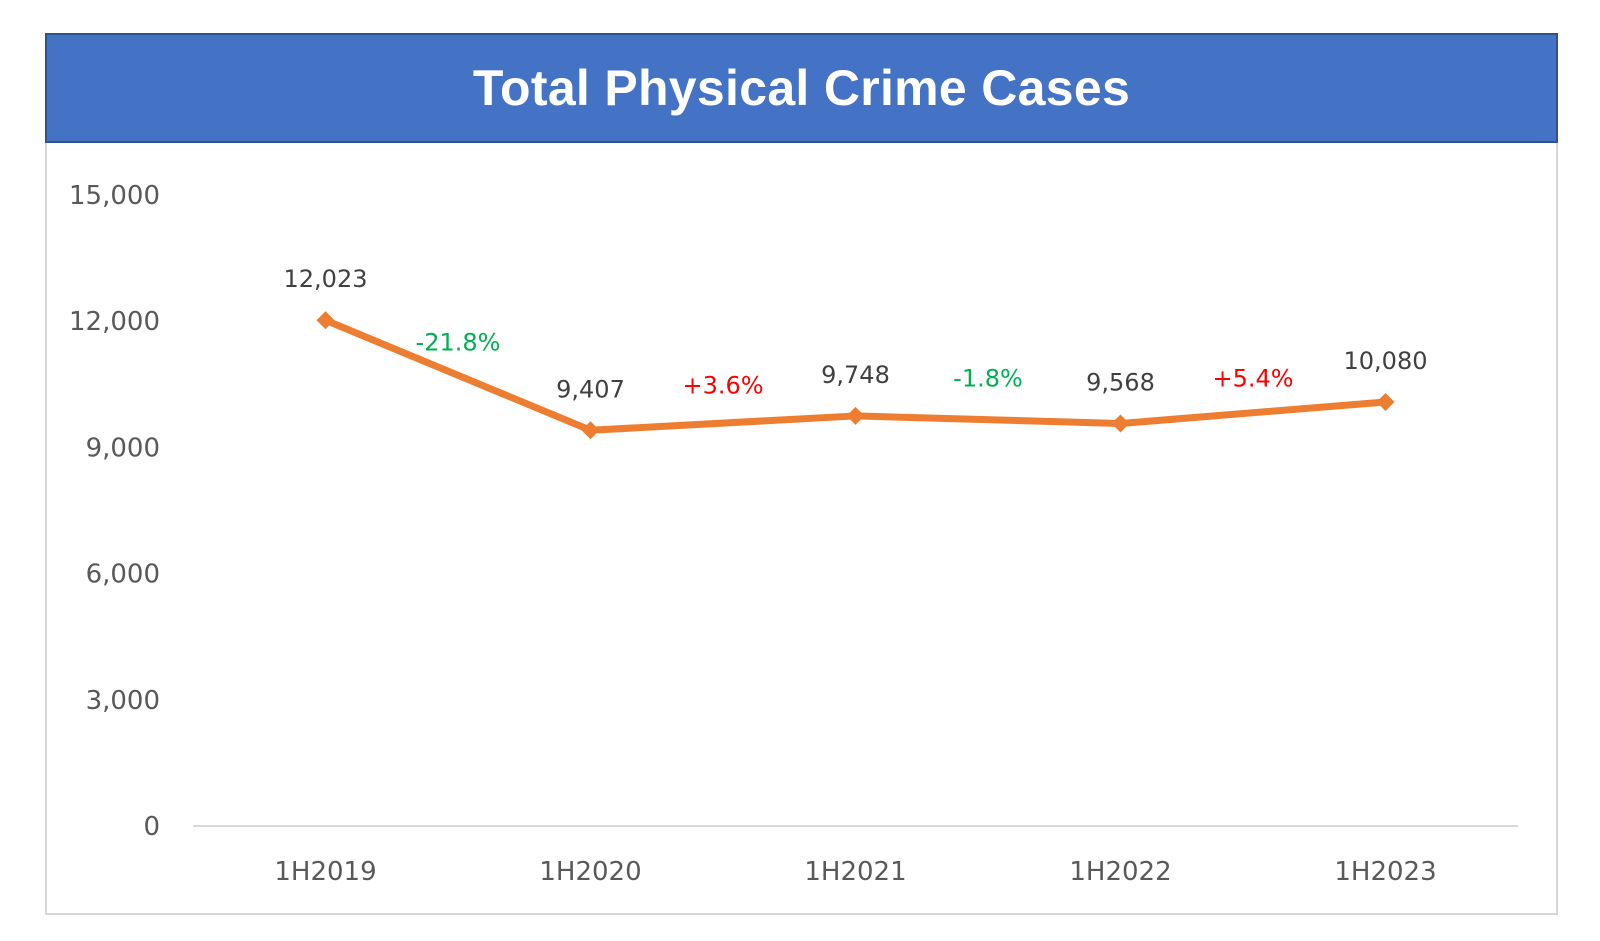 This screenshot has height=941, width=1600. What do you see at coordinates (590, 872) in the screenshot?
I see `x-tick-label: 1H2020` at bounding box center [590, 872].